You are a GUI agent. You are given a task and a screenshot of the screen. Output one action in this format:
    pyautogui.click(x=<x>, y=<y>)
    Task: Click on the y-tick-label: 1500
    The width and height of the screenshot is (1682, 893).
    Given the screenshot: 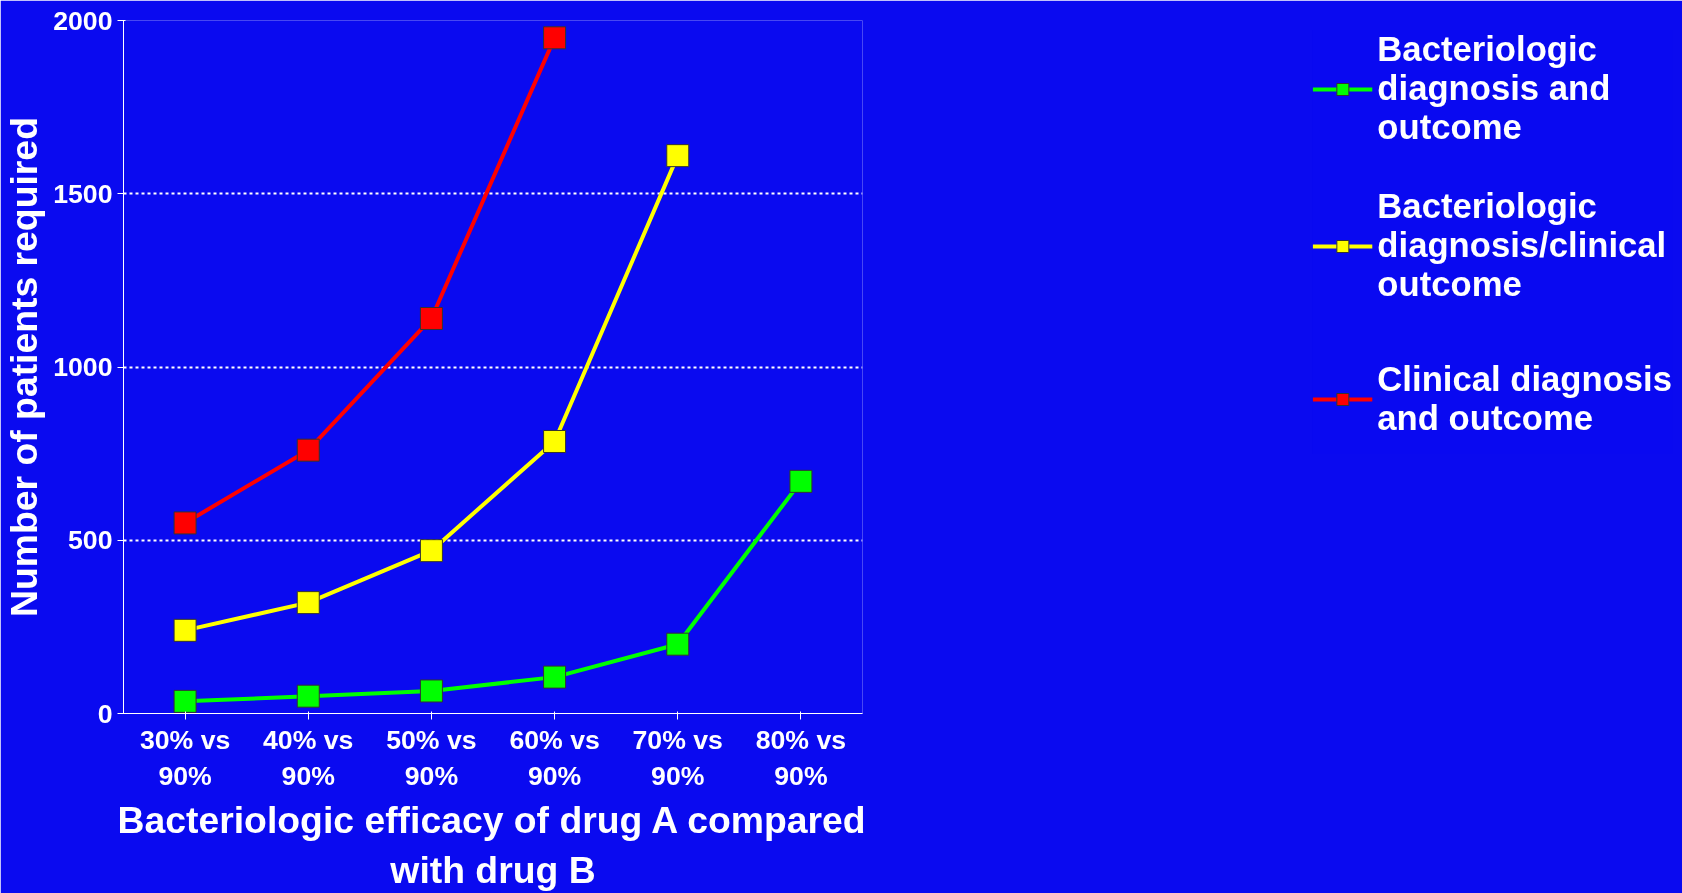 What is the action you would take?
    pyautogui.click(x=83, y=193)
    